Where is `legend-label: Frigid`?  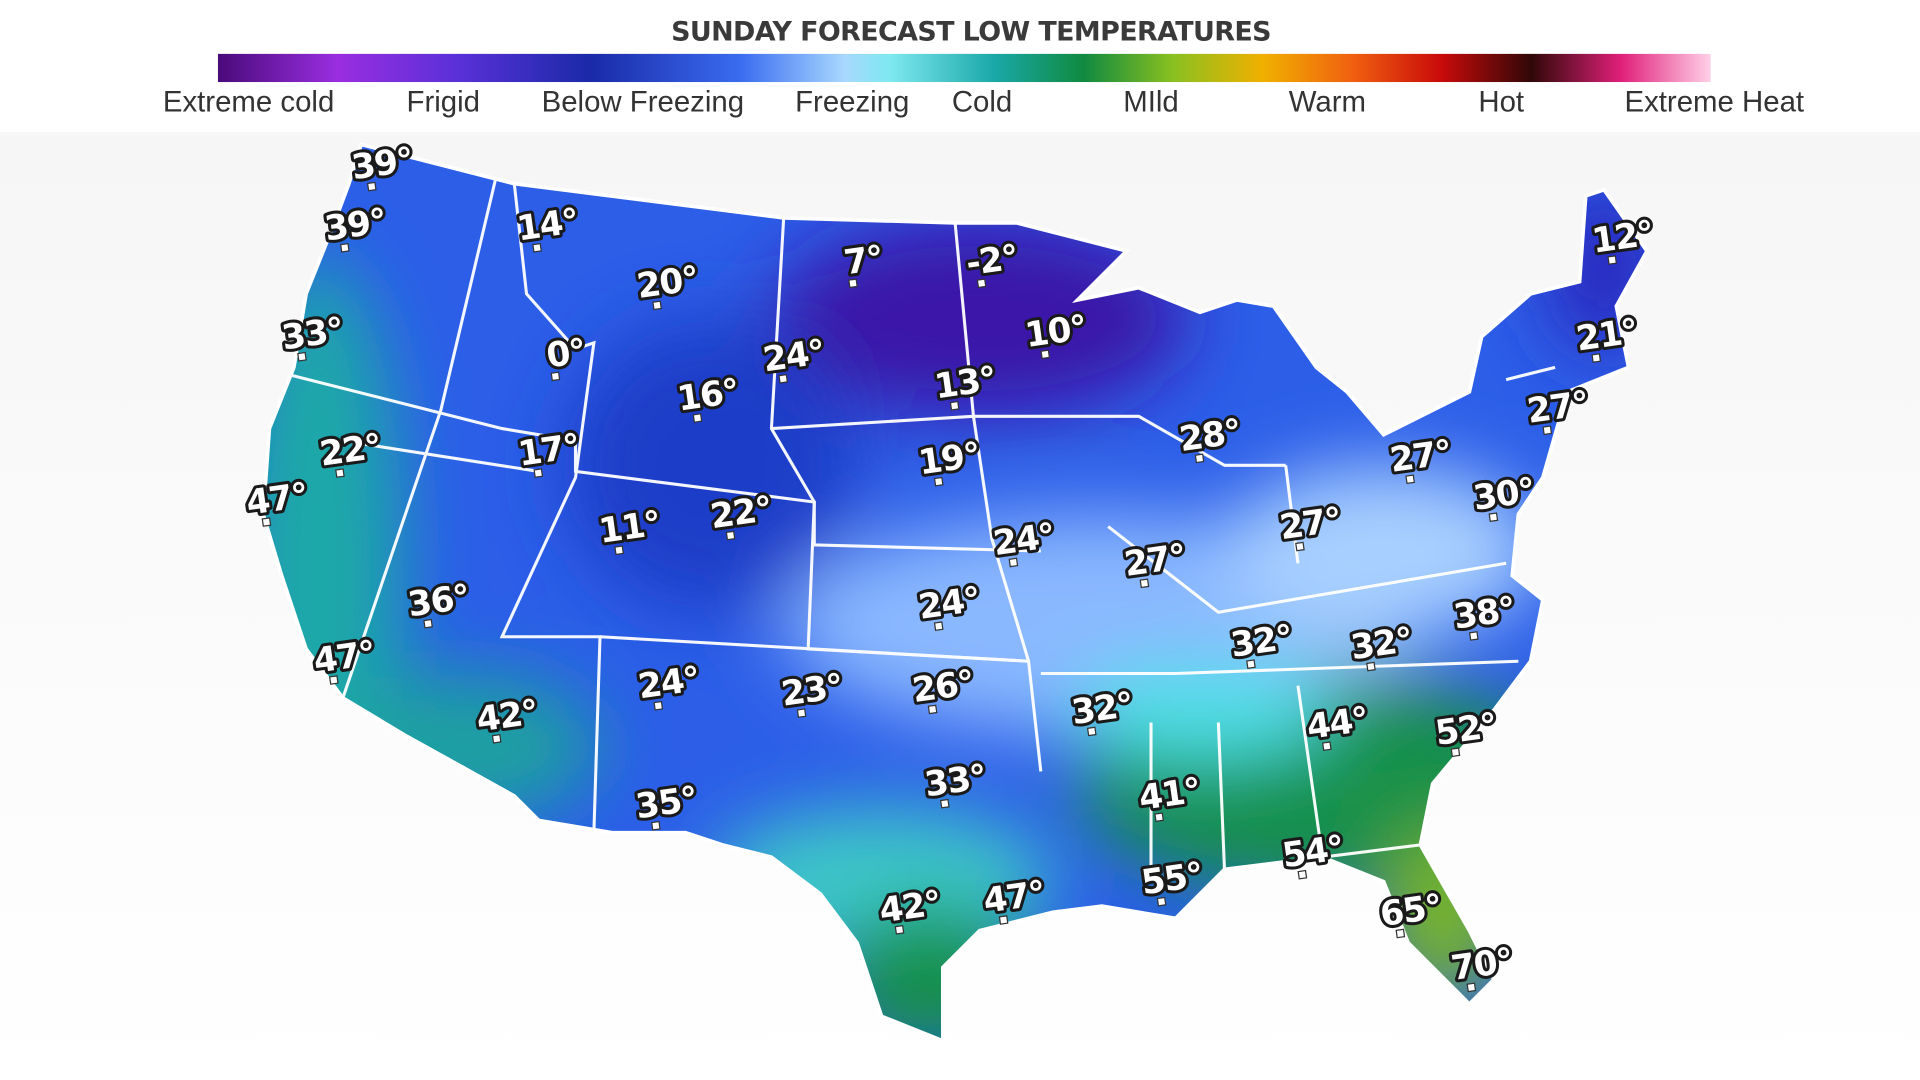 legend-label: Frigid is located at coordinates (443, 101).